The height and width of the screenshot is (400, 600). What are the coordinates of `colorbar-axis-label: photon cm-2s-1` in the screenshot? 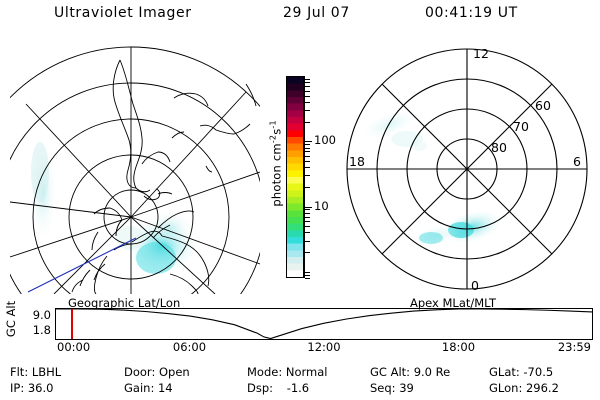 It's located at (276, 163).